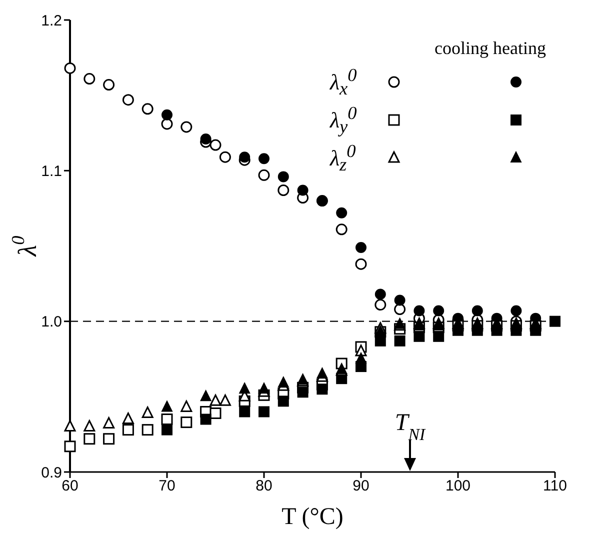 This screenshot has height=548, width=594. Describe the element at coordinates (313, 517) in the screenshot. I see `x-axis-title: T (°C)` at that location.